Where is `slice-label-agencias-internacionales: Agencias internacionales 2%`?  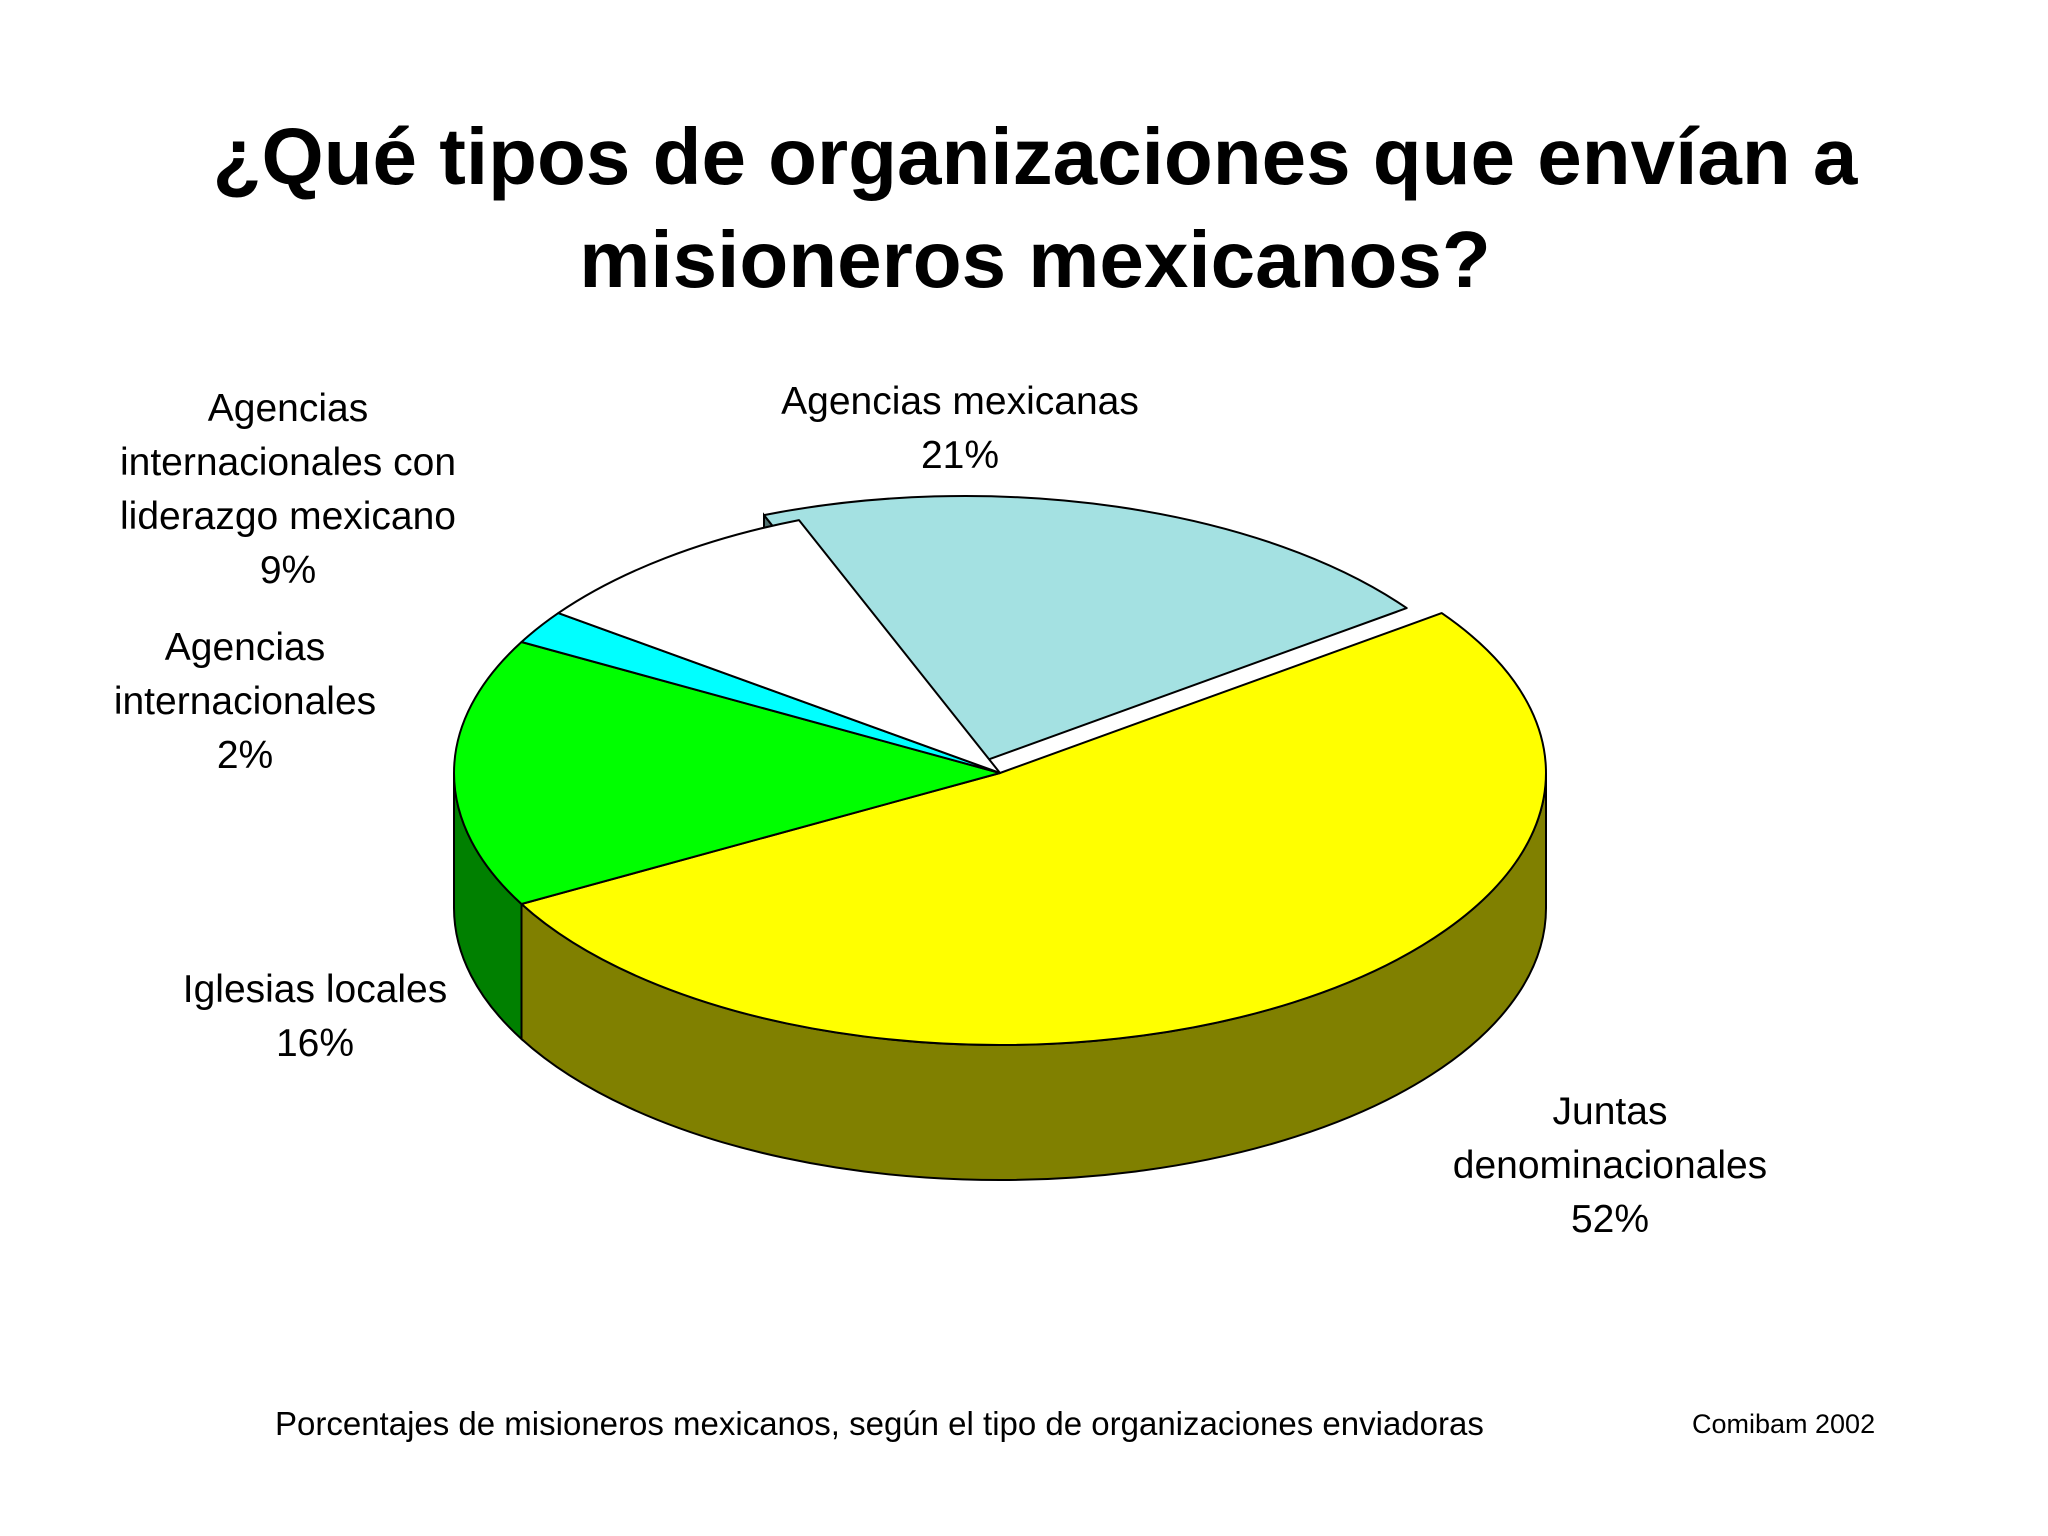
slice-label-agencias-internacionales: Agencias internacionales 2% is located at coordinates (245, 702).